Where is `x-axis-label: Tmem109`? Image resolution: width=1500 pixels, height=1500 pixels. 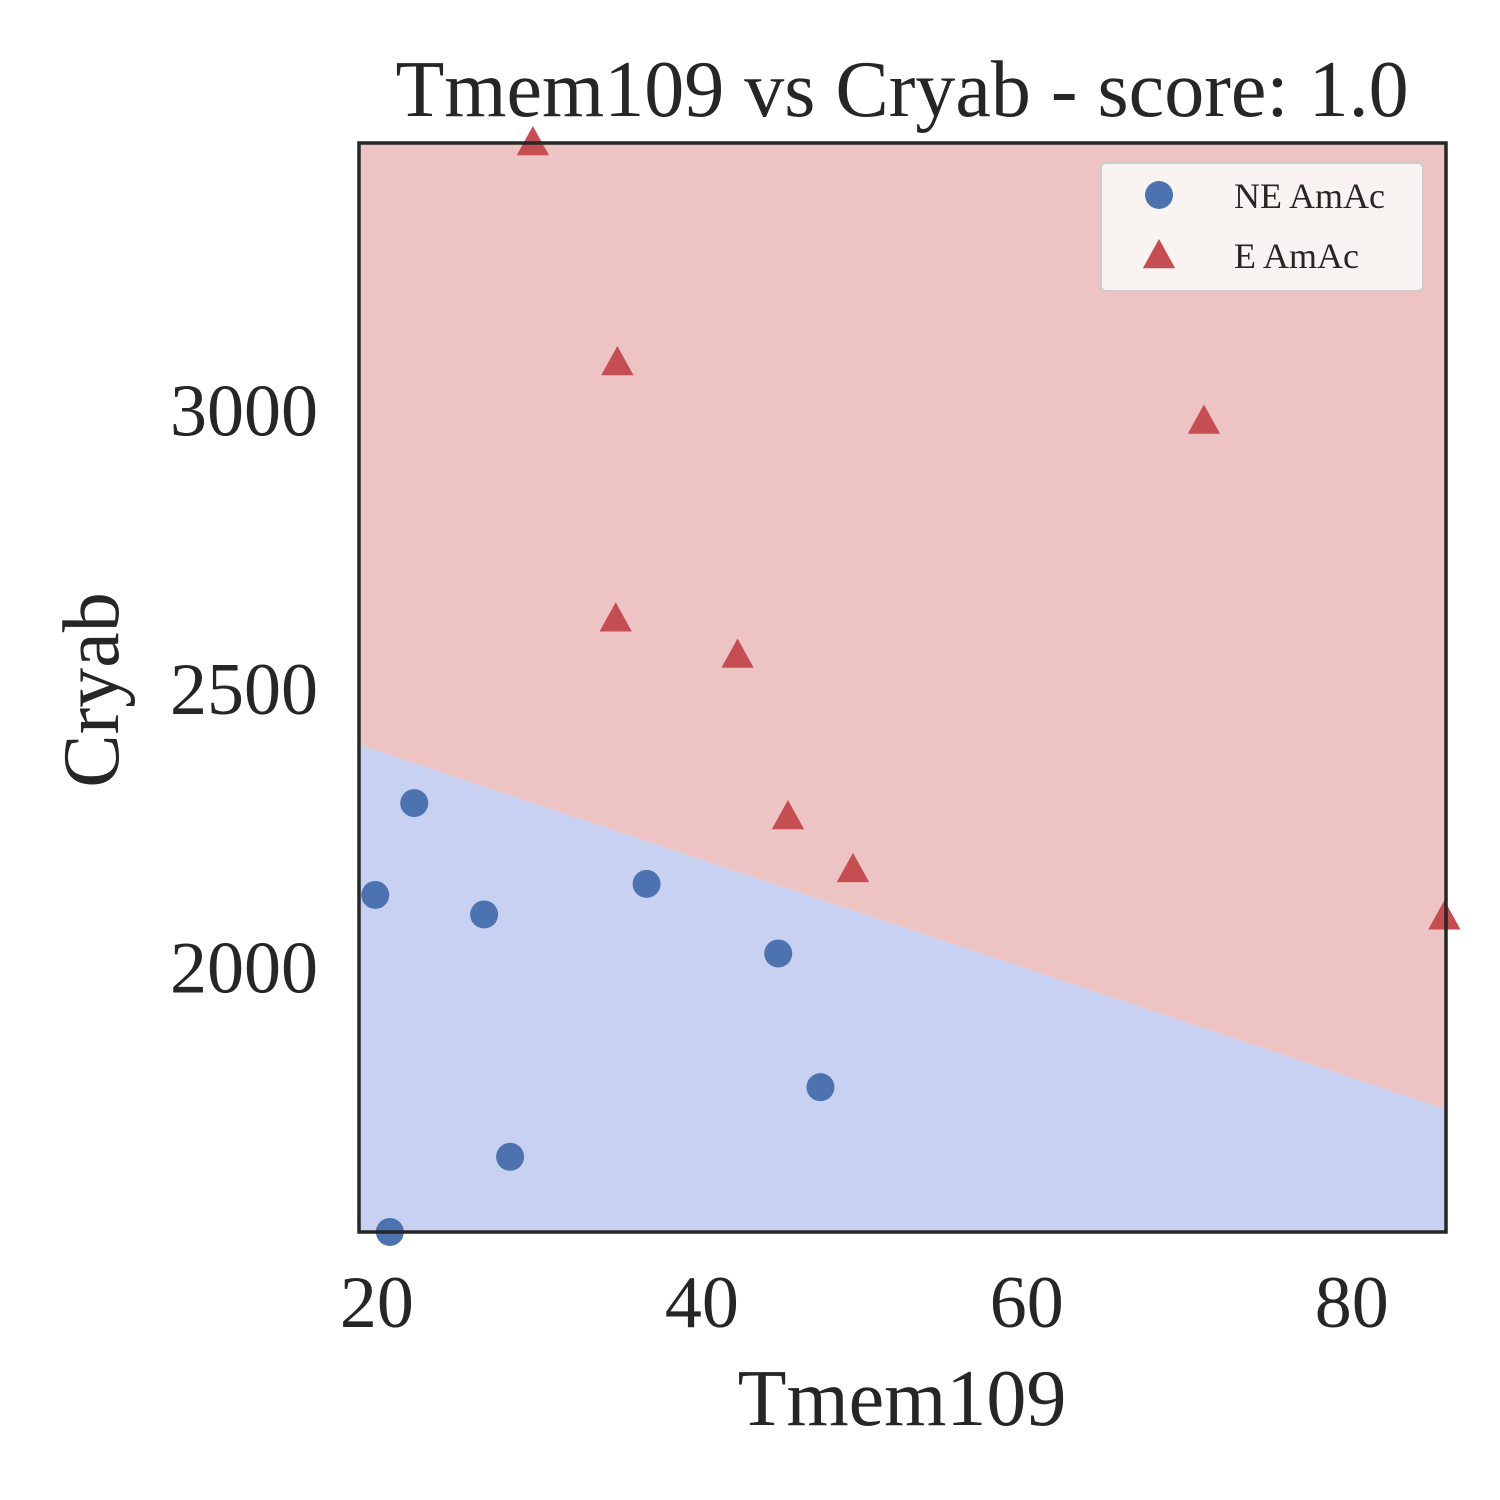 x-axis-label: Tmem109 is located at coordinates (902, 1399).